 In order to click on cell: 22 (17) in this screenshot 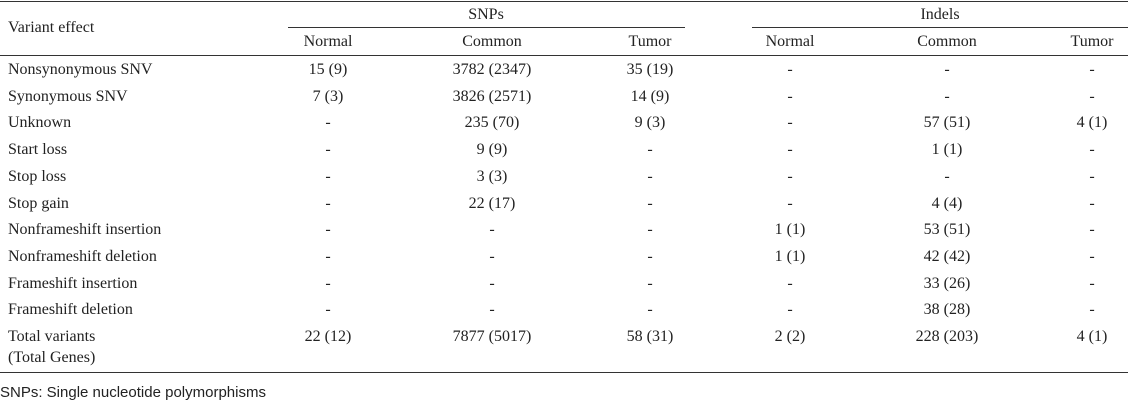, I will do `click(492, 203)`.